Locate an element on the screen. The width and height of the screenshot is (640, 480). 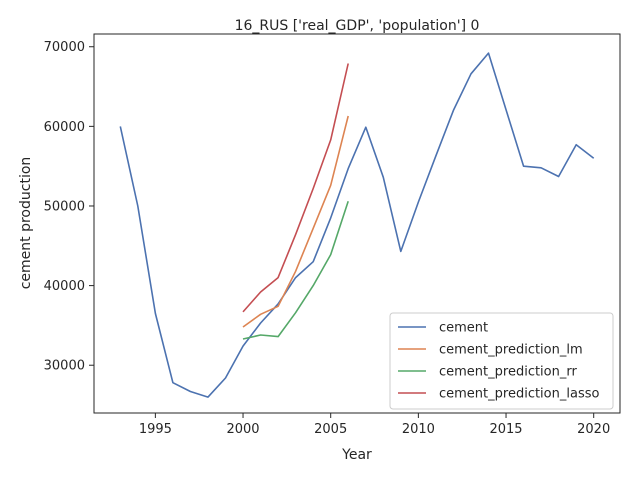
y-tick-label: 60000 is located at coordinates (64, 127).